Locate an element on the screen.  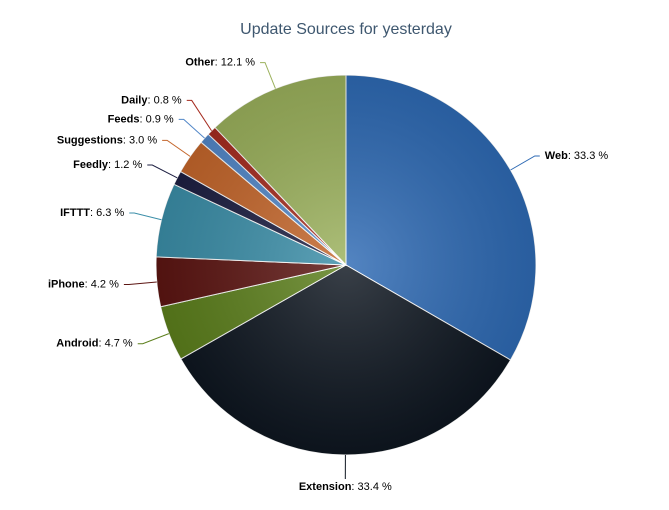
label-name: Extension is located at coordinates (325, 487).